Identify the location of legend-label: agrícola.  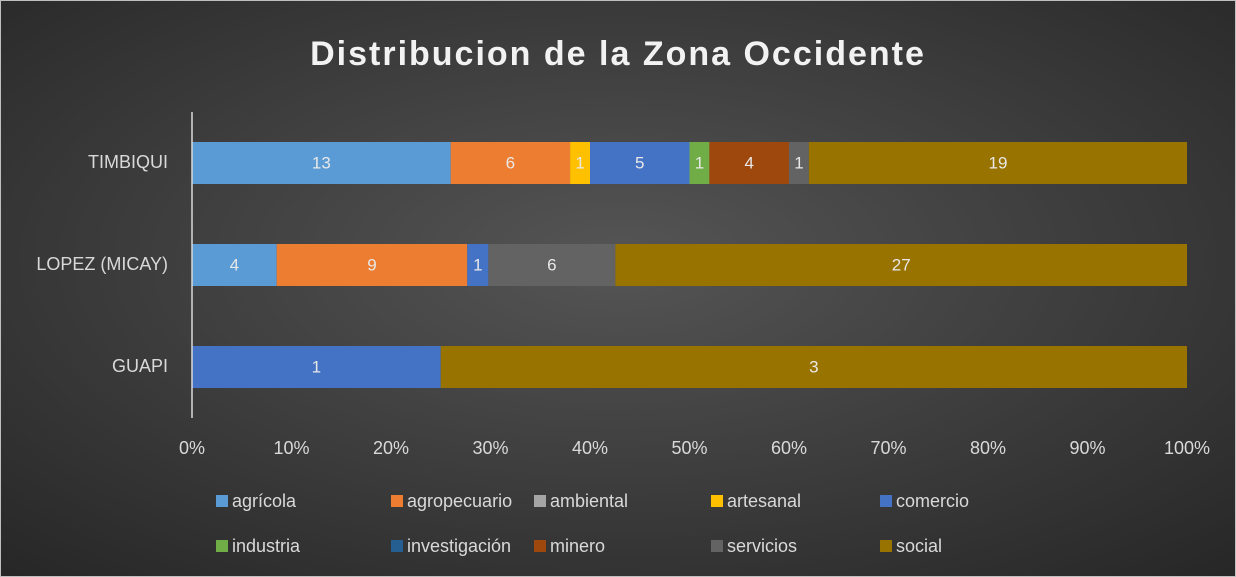
(264, 501).